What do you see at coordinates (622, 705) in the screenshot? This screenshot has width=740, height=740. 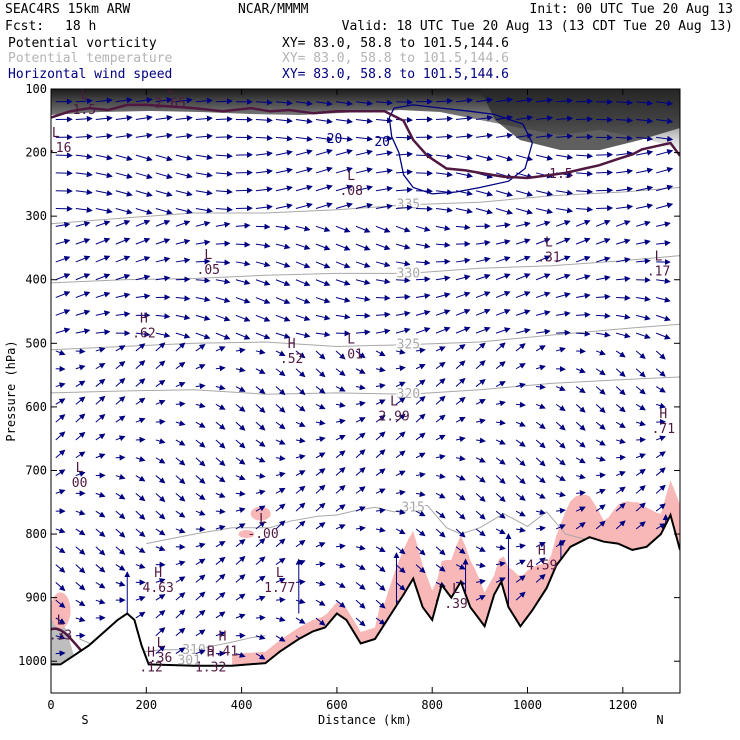 I see `x-tick-label: 1200` at bounding box center [622, 705].